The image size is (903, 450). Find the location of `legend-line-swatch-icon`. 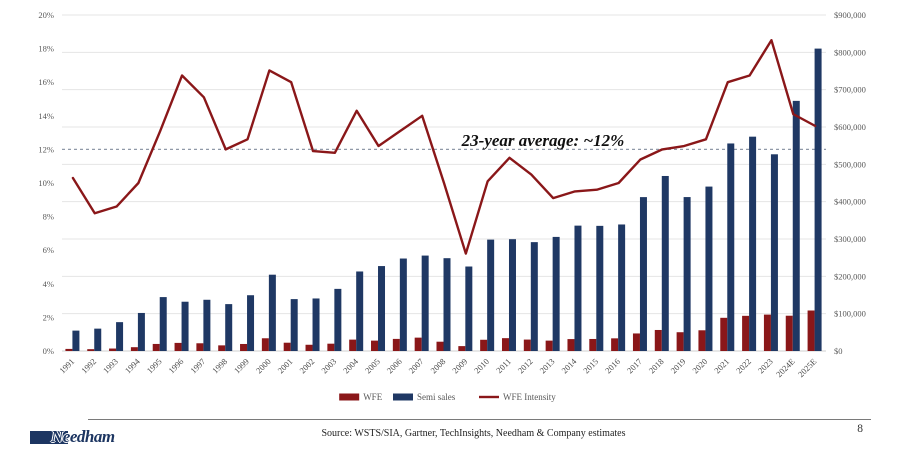

legend-line-swatch-icon is located at coordinates (489, 397).